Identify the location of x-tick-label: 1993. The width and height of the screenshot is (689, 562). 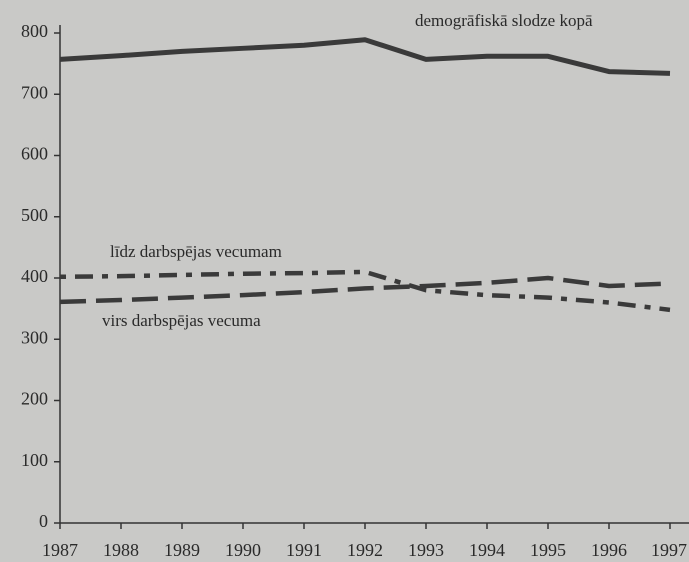
(426, 550).